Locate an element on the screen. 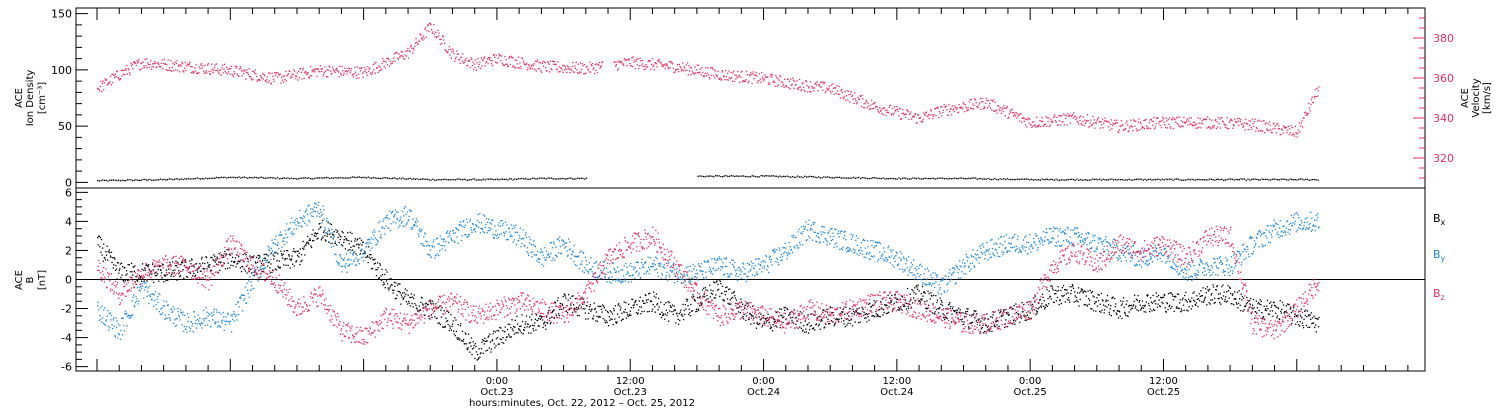  density-tick-label: 150 is located at coordinates (61, 14).